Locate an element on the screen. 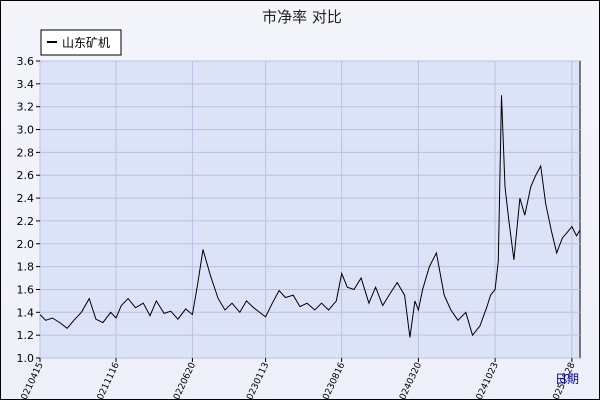 The width and height of the screenshot is (600, 400). chart-title: 市净率 对比 is located at coordinates (302, 17).